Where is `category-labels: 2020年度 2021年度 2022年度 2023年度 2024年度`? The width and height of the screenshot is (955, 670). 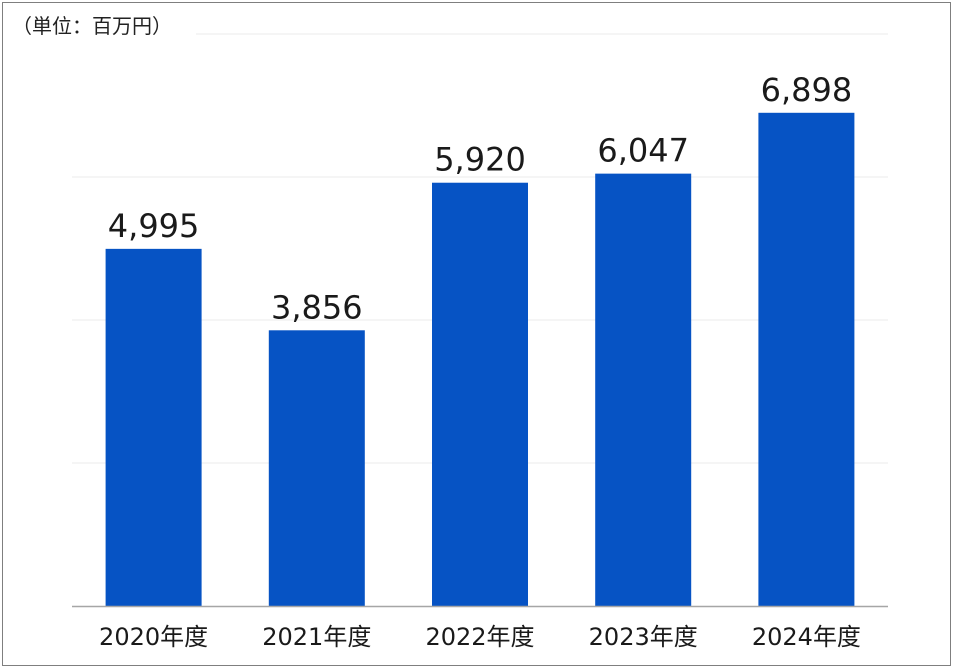
category-labels: 2020年度 2021年度 2022年度 2023年度 2024年度 is located at coordinates (480, 637).